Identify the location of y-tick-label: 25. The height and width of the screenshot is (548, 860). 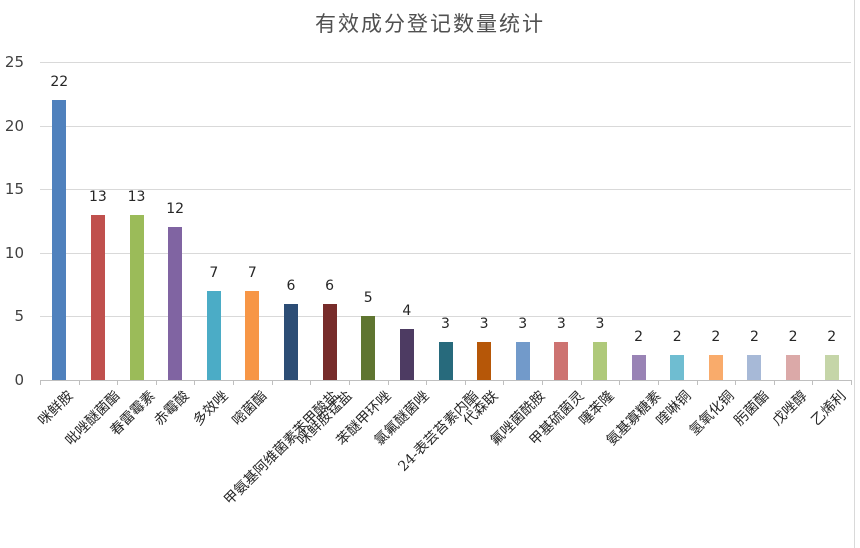
(14, 62).